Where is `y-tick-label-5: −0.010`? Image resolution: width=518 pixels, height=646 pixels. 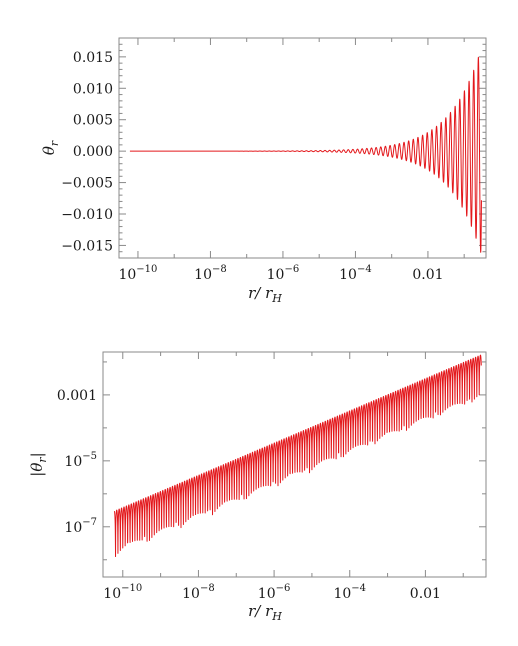
y-tick-label-5: −0.010 is located at coordinates (87, 215).